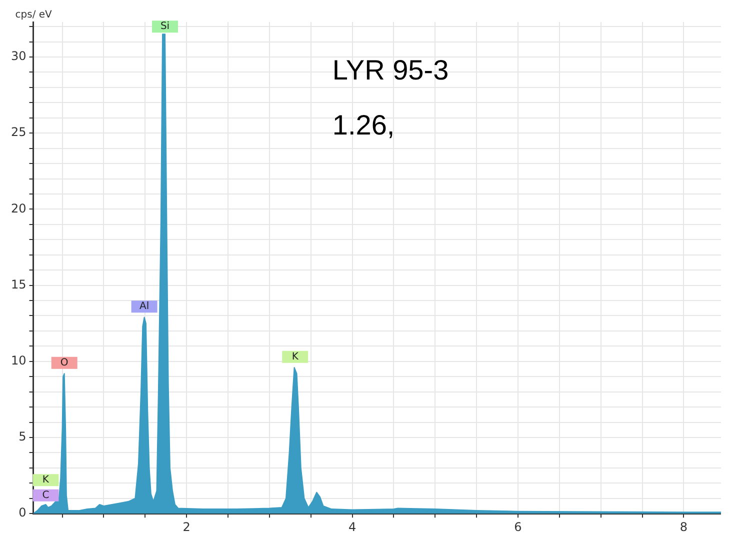 This screenshot has width=729, height=546. What do you see at coordinates (18, 361) in the screenshot?
I see `y-tick-label: 10` at bounding box center [18, 361].